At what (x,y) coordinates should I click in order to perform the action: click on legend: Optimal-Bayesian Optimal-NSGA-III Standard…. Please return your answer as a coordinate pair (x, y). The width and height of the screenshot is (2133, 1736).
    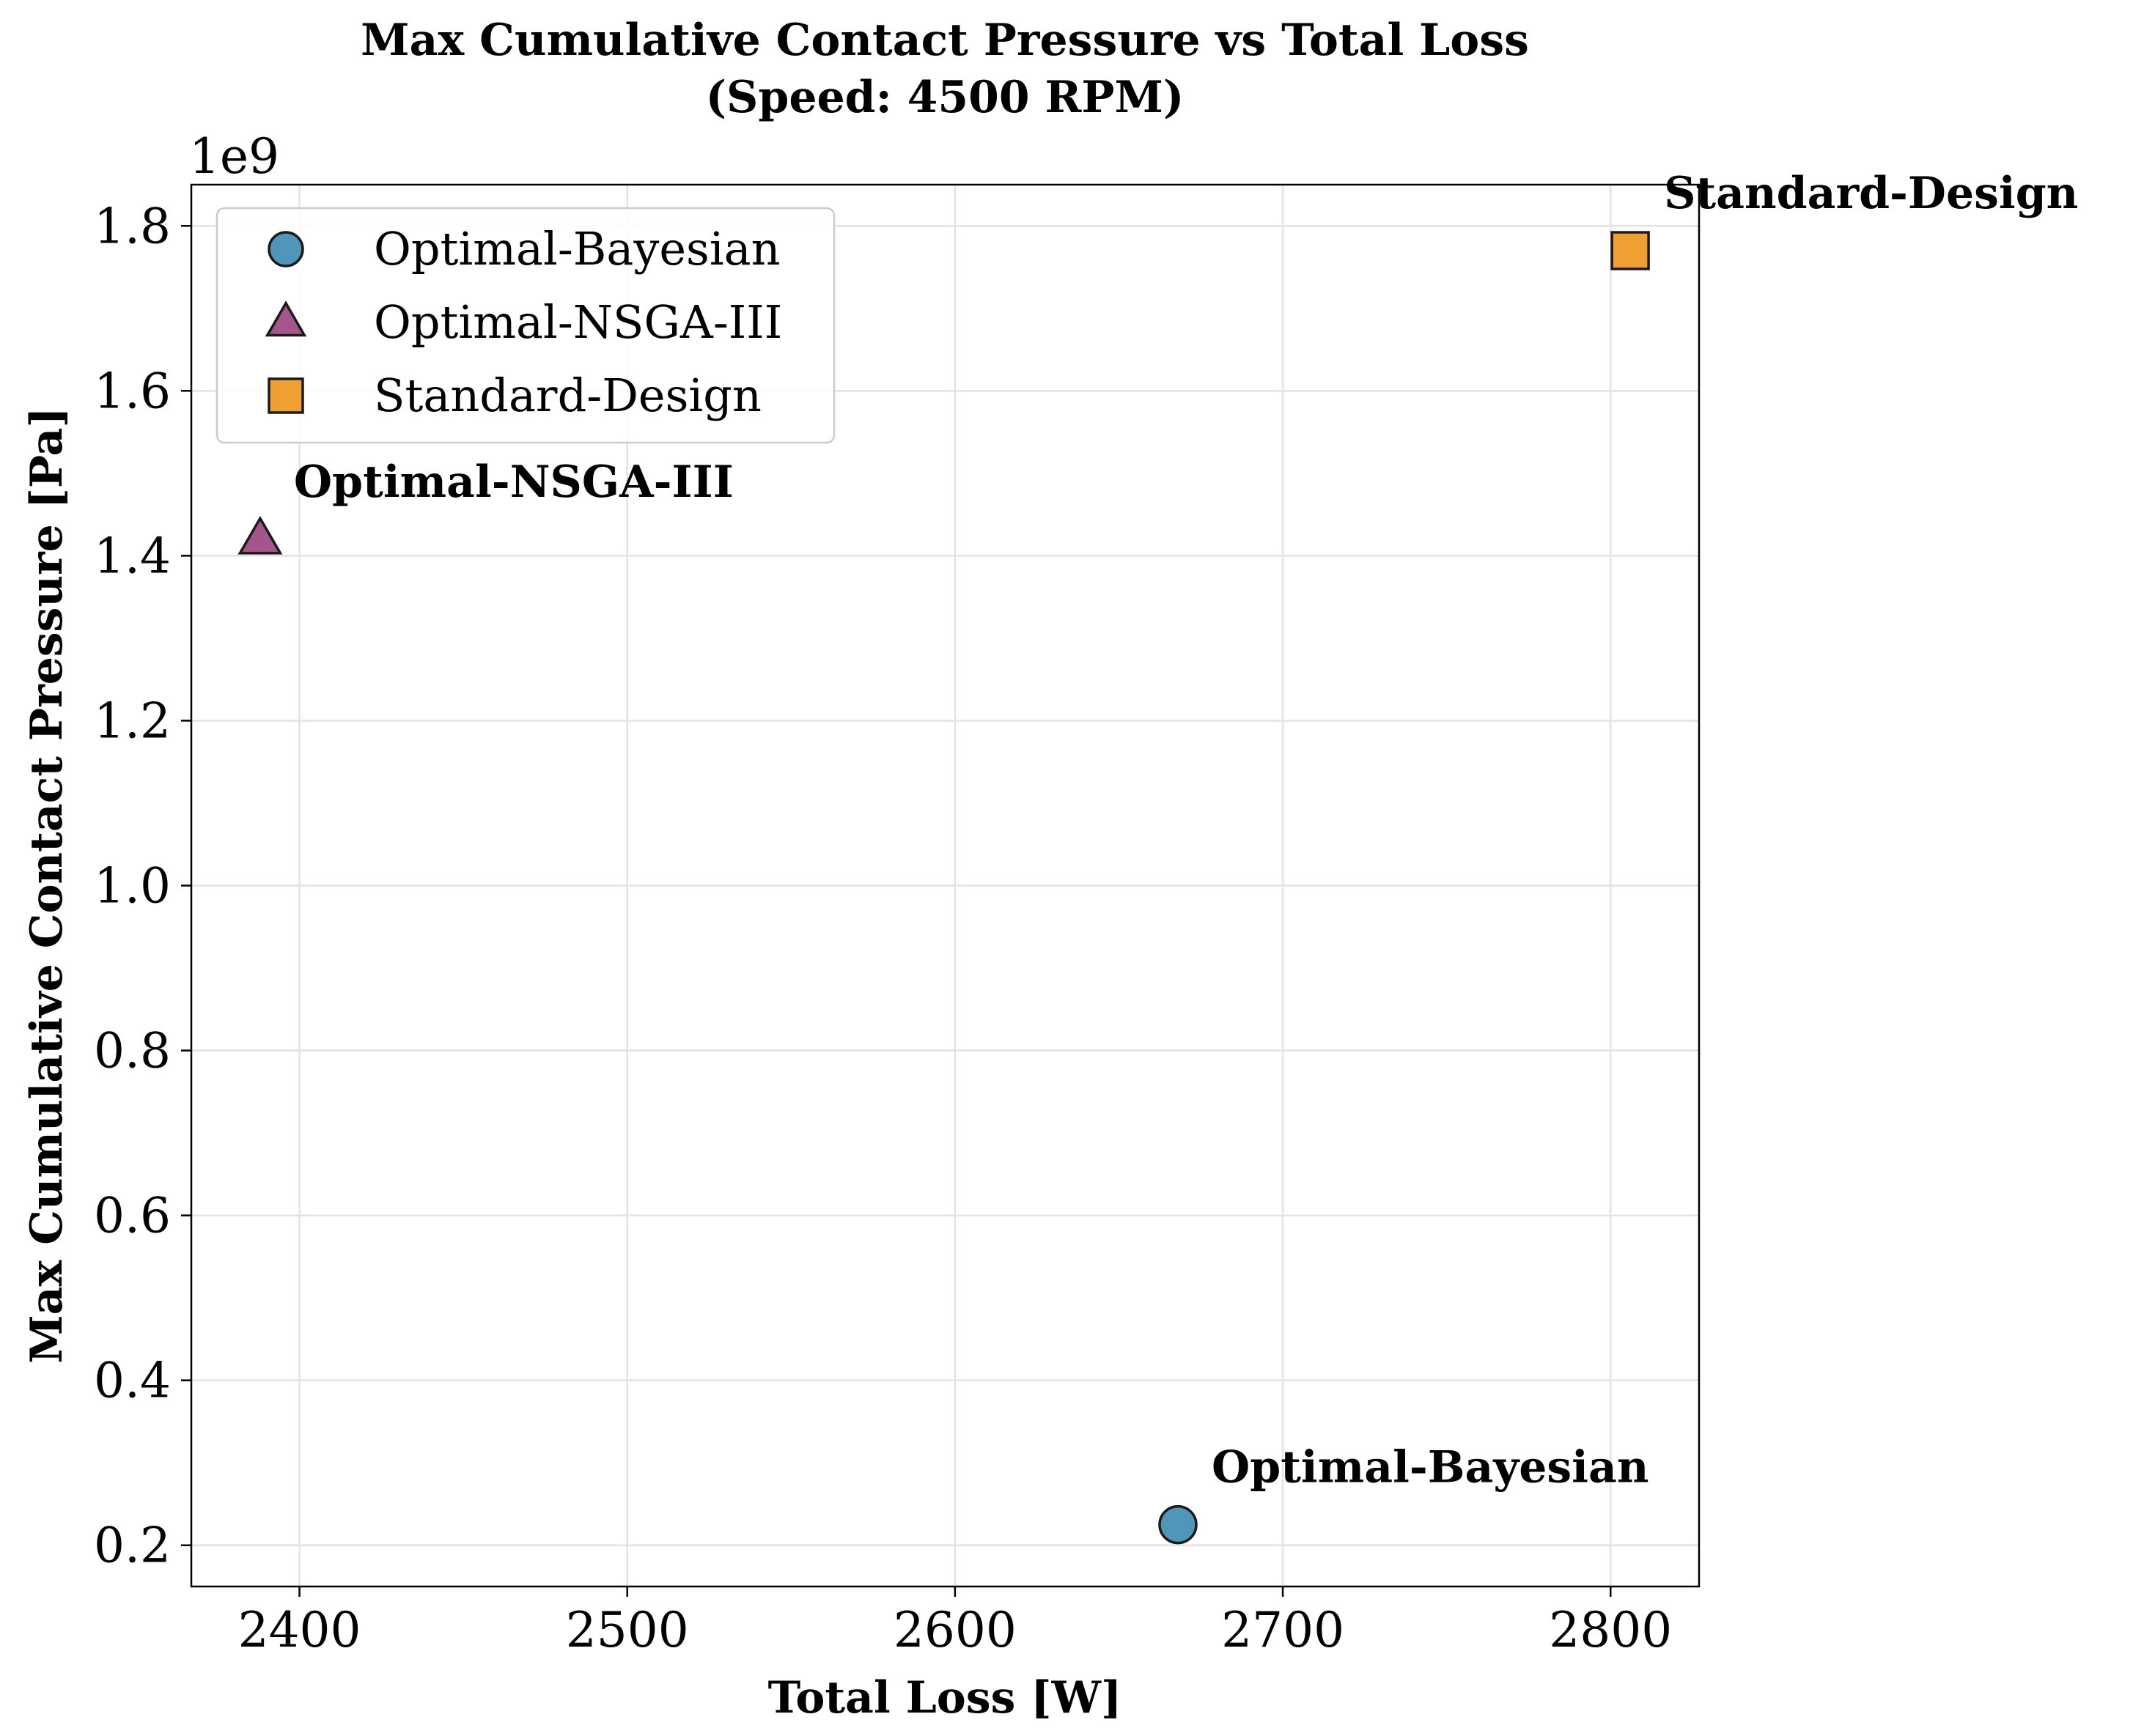
    Looking at the image, I should click on (525, 325).